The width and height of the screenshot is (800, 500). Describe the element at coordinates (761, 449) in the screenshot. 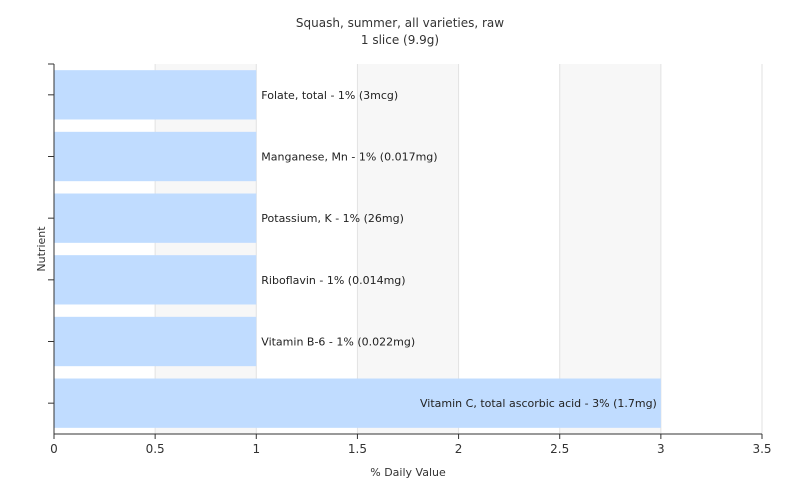

I see `x-tick-label: 3.5` at that location.